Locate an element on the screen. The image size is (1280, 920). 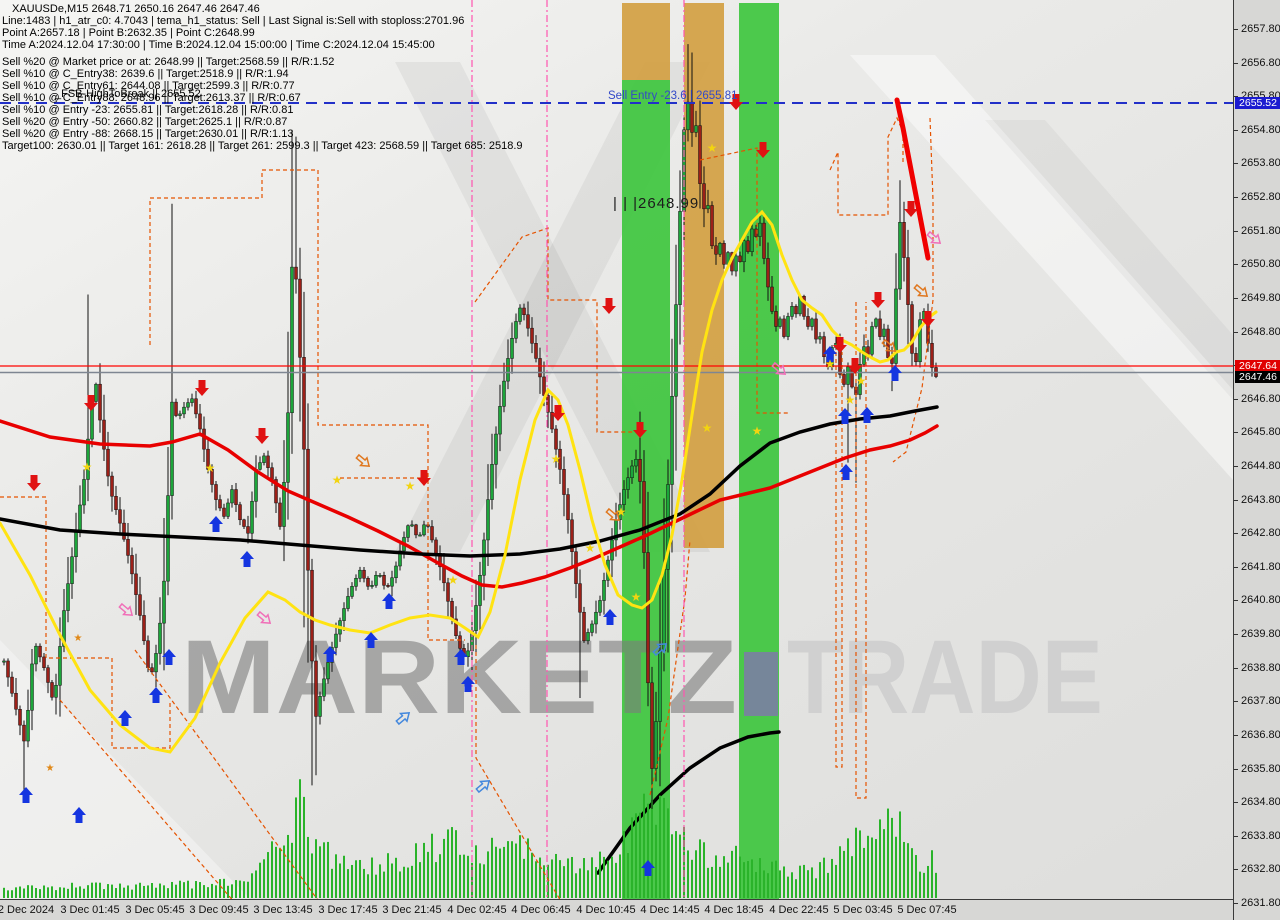
price-tick-label: 2649.80 is located at coordinates (1260, 297).